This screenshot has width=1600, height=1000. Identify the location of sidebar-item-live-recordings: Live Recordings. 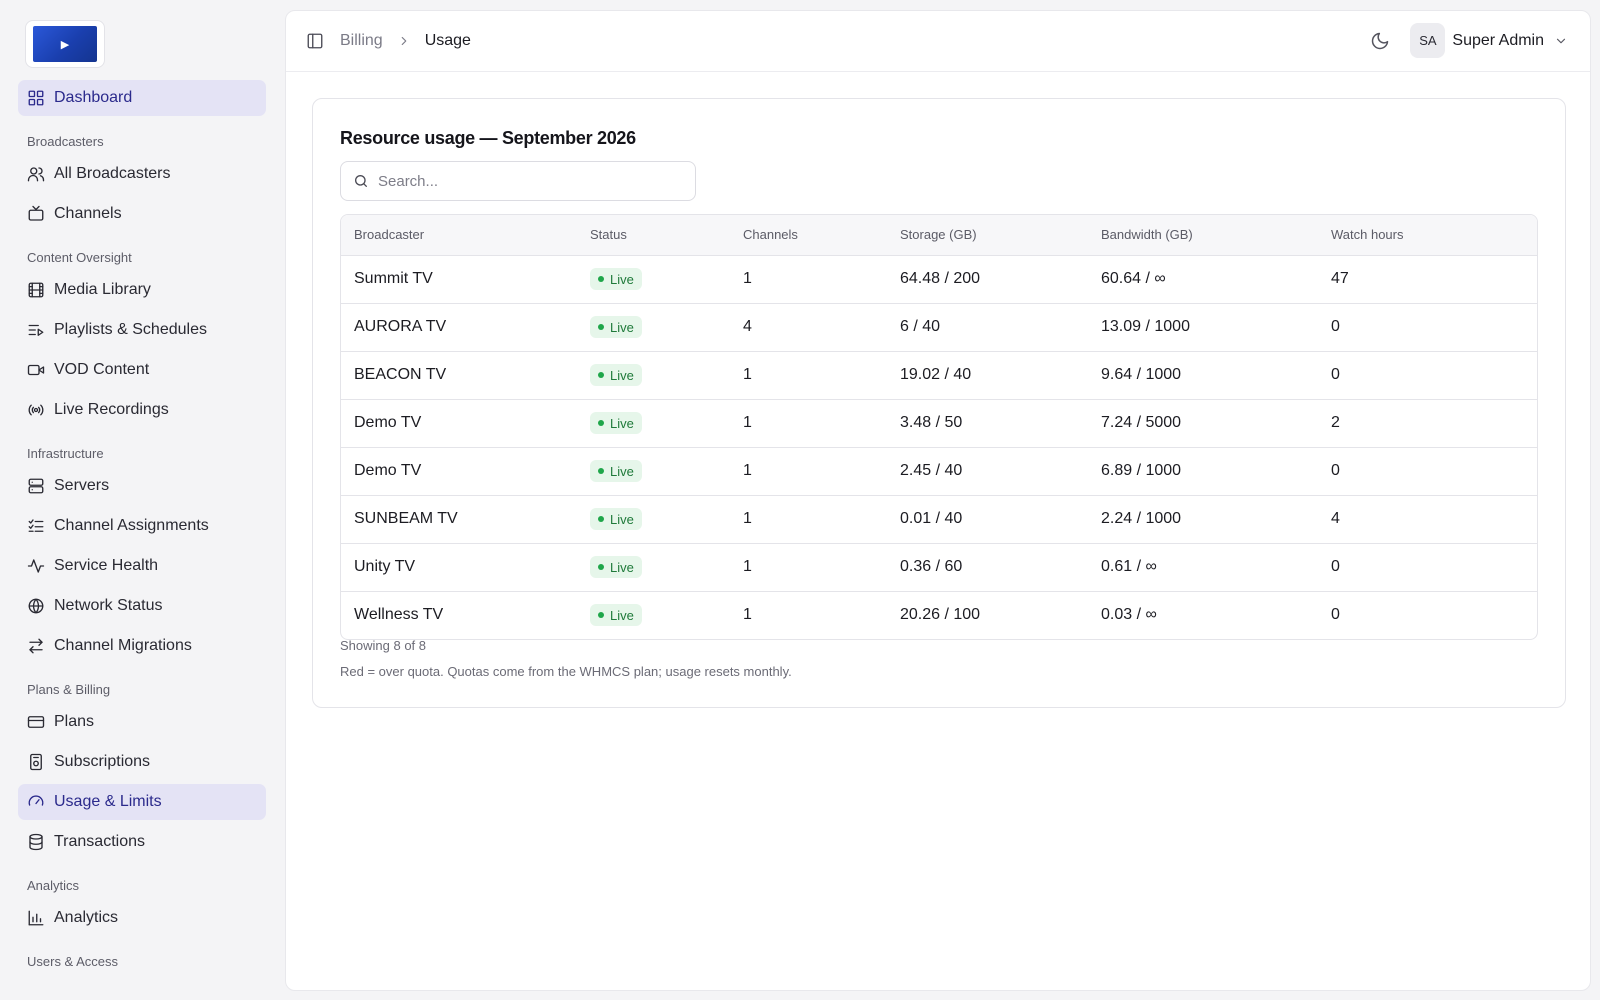
(142, 410).